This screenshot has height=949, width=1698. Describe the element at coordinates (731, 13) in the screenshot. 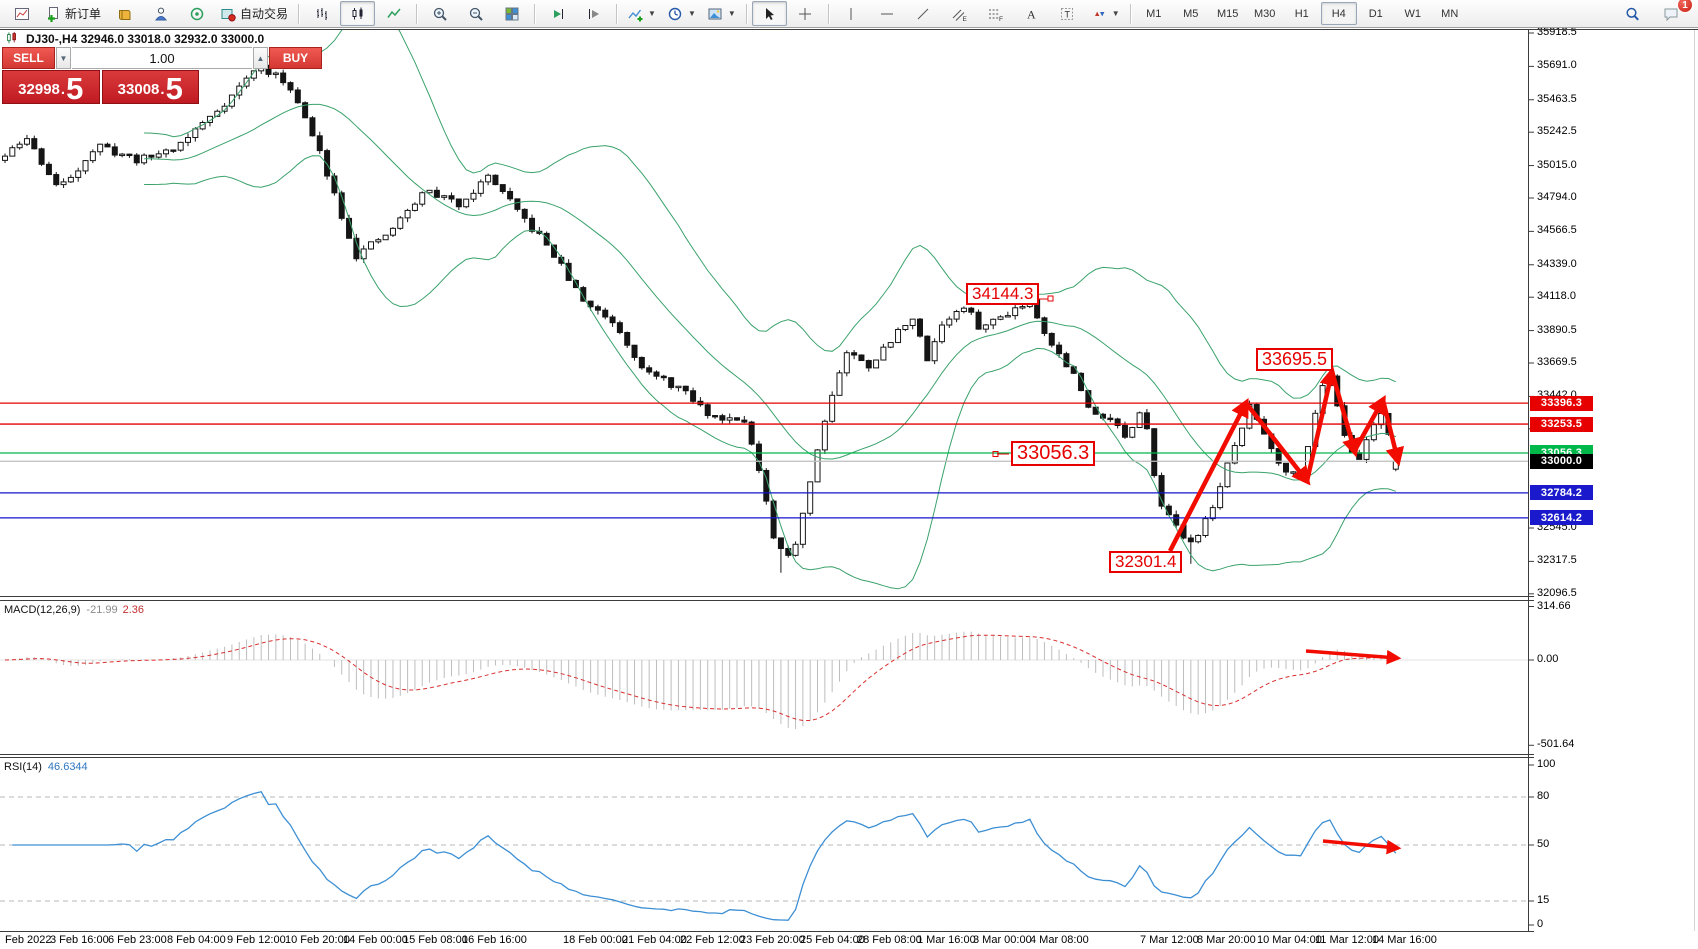

I see `chevron-down-icon: ▼` at that location.